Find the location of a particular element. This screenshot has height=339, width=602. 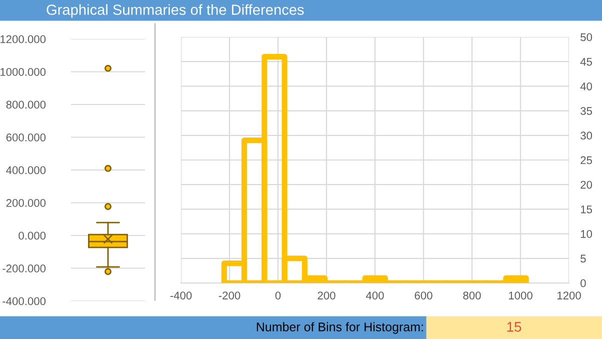

x-tick-label: 400 is located at coordinates (375, 296).